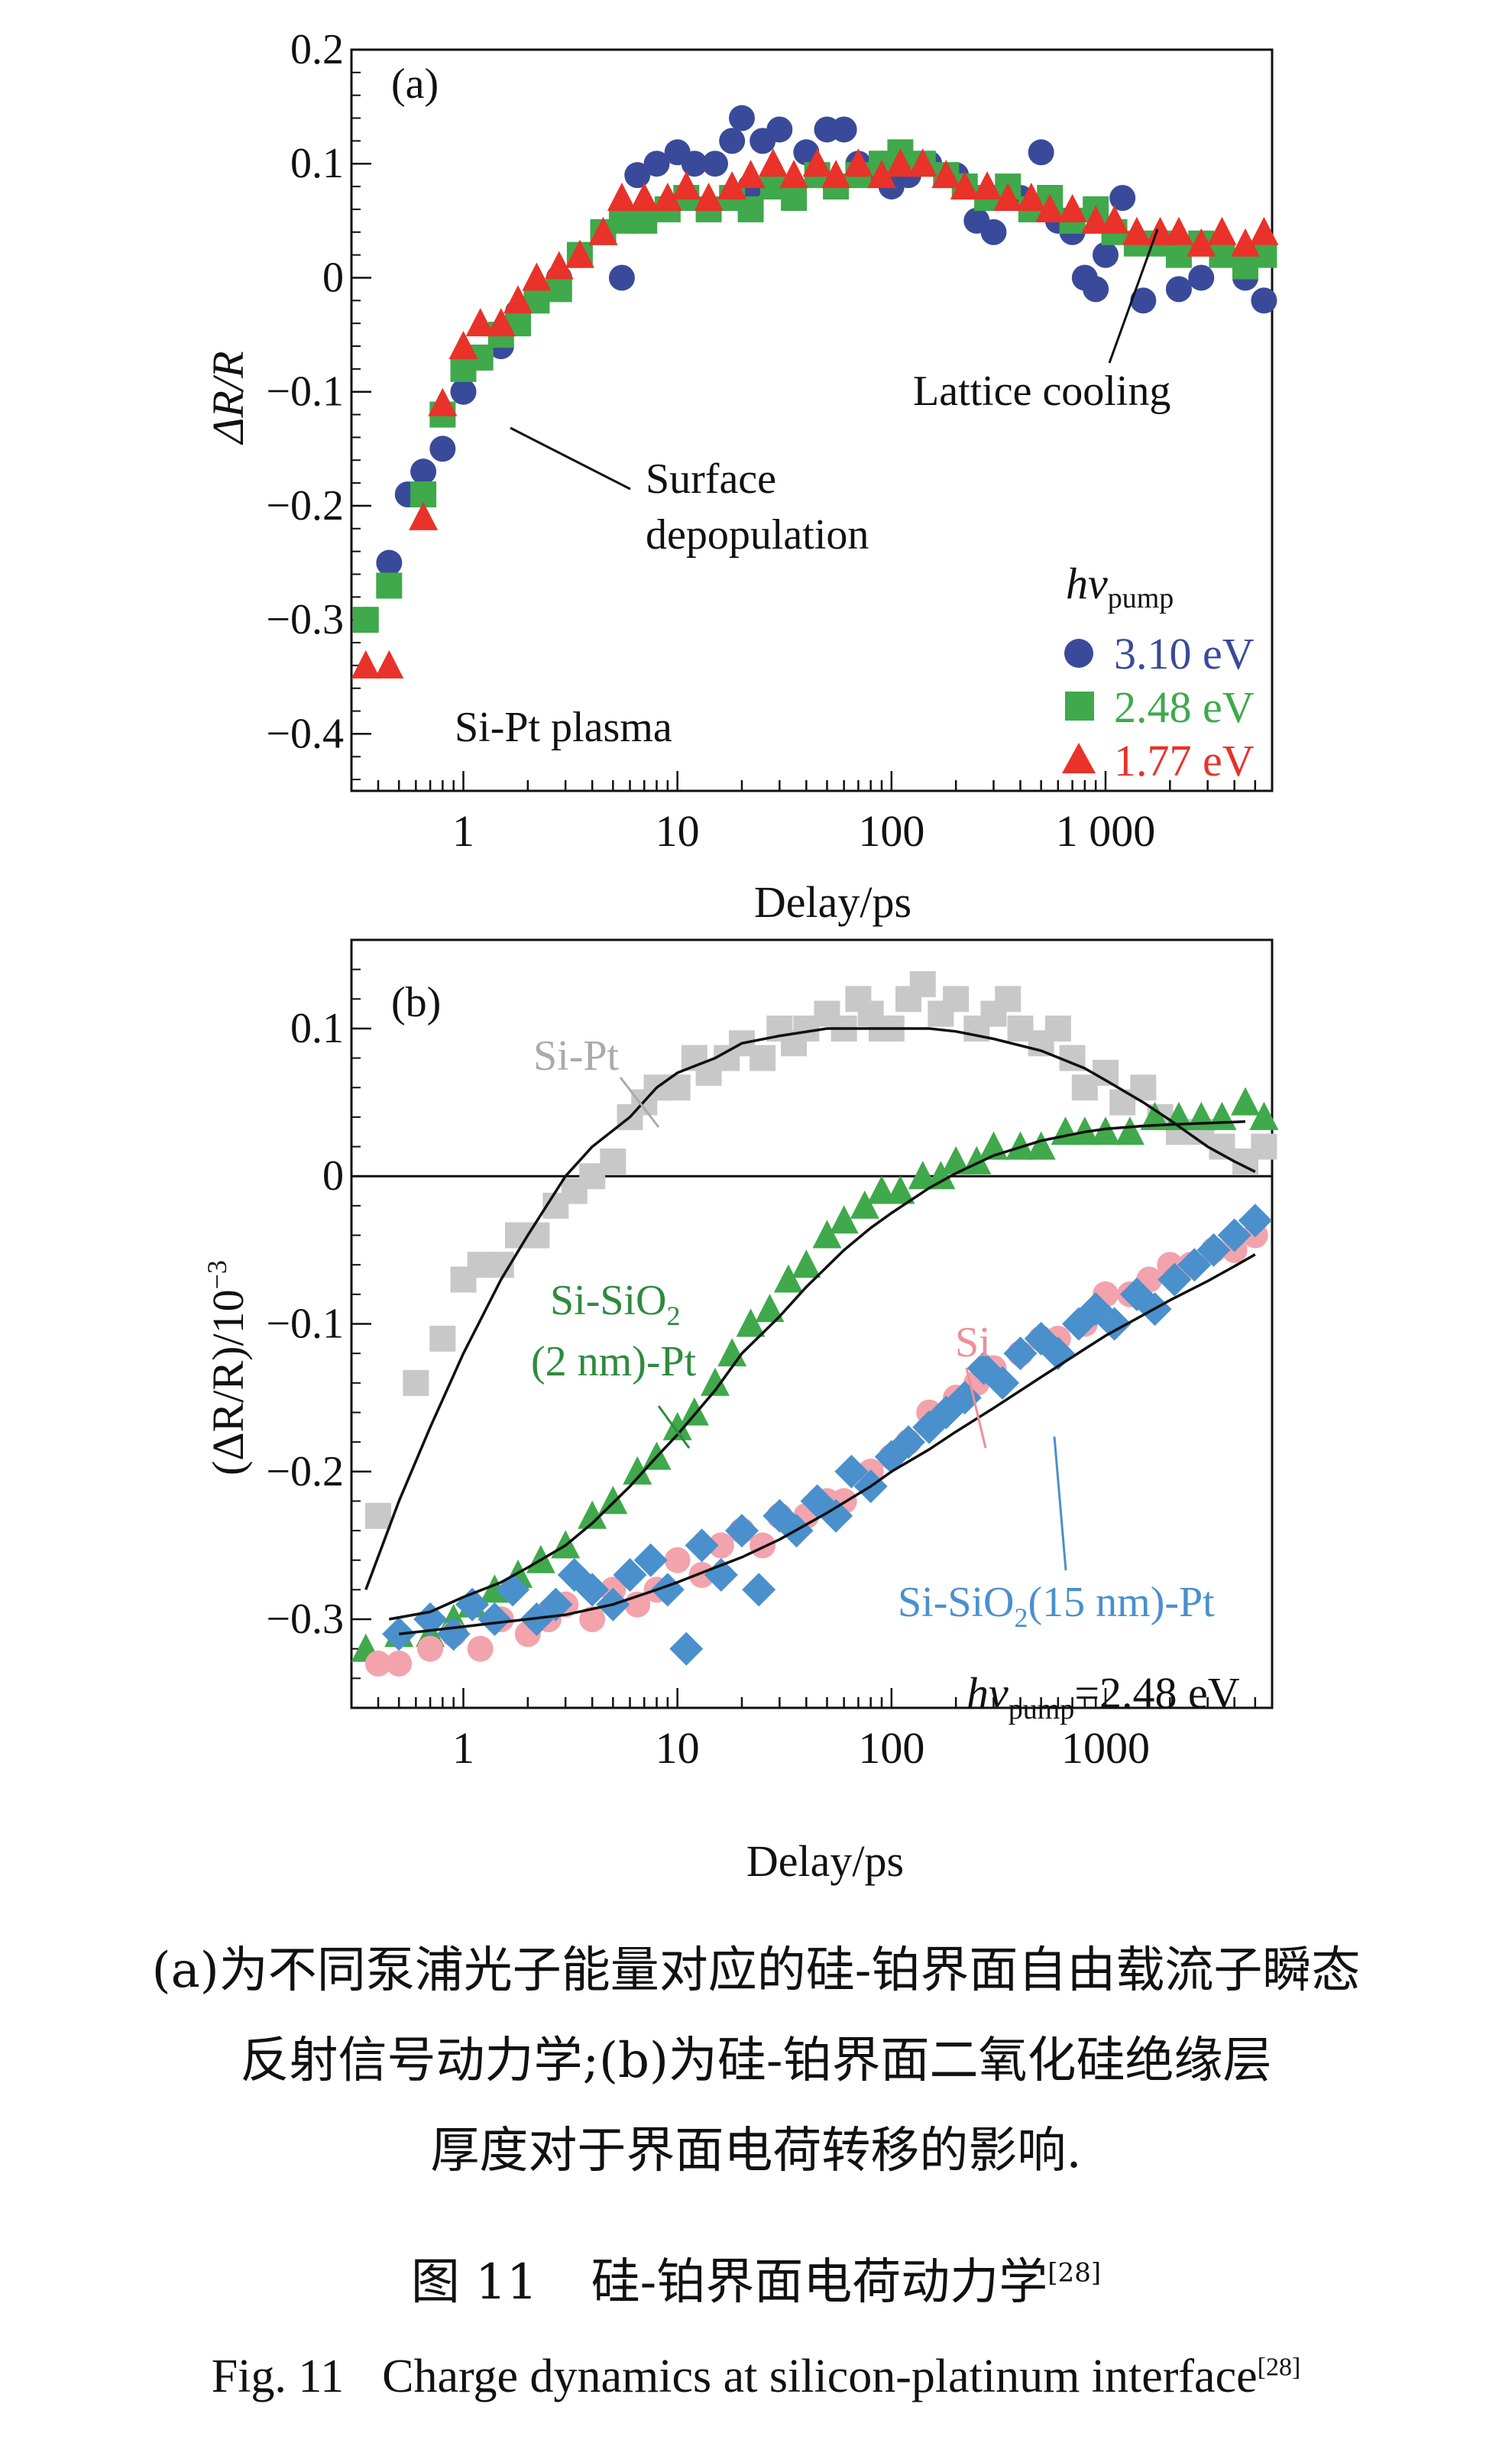  What do you see at coordinates (1103, 1696) in the screenshot?
I see `annotation-hv-pump: hvpump=2.48 eV` at bounding box center [1103, 1696].